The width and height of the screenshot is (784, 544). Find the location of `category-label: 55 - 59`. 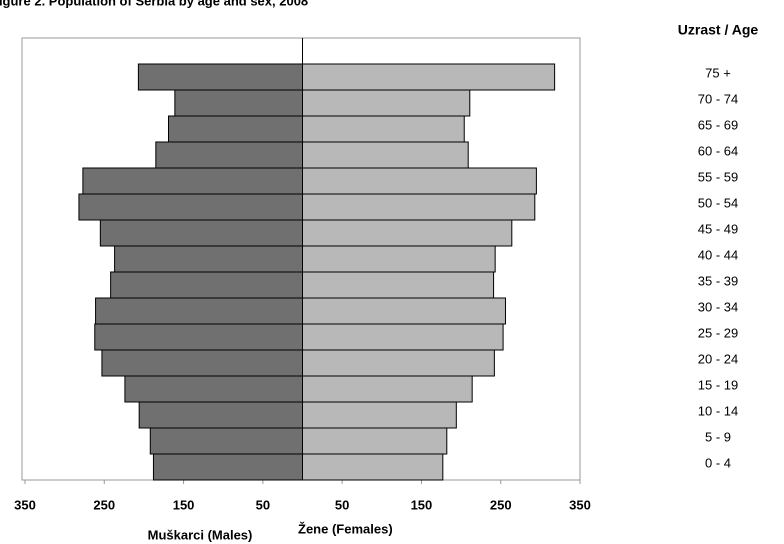

category-label: 55 - 59 is located at coordinates (718, 176).